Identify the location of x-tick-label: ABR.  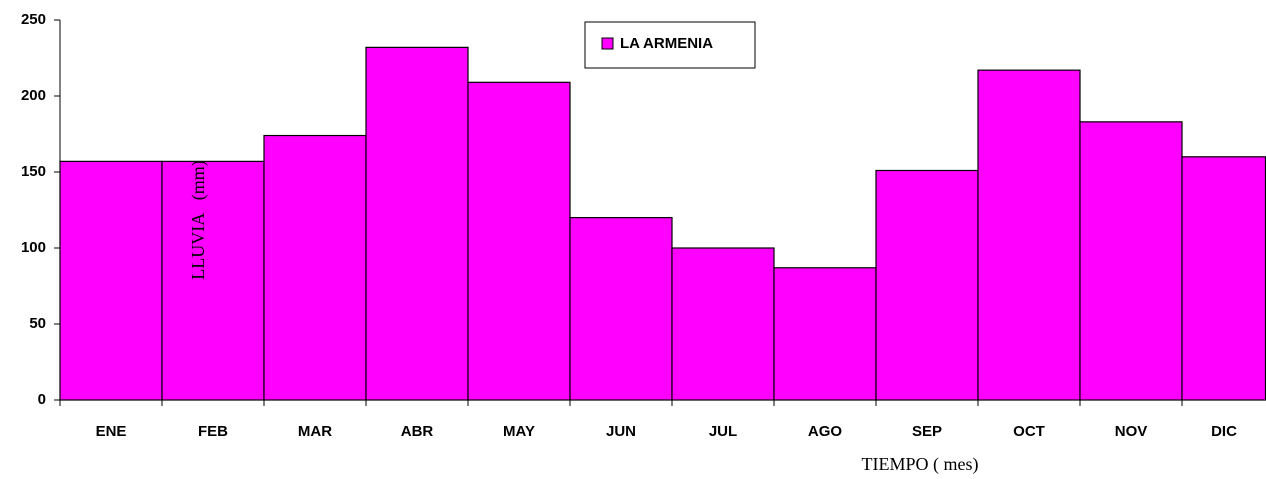
(417, 431).